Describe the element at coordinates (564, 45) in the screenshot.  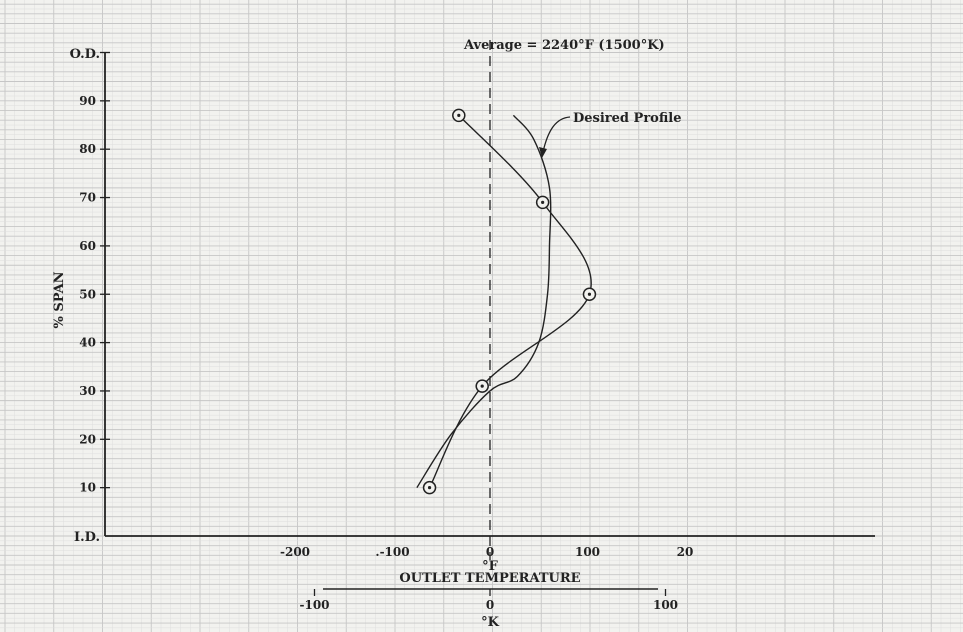
I see `average-annotation: Average = 2240°F (1500°K)` at that location.